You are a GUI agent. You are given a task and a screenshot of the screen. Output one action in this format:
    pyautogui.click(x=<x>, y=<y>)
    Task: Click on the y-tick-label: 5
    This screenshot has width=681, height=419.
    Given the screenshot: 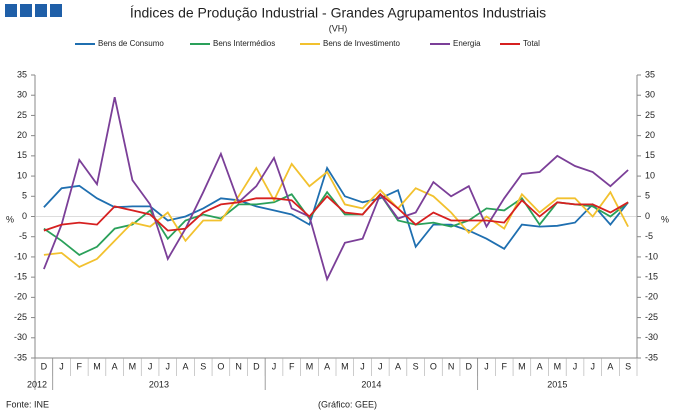 What is the action you would take?
    pyautogui.click(x=24, y=196)
    